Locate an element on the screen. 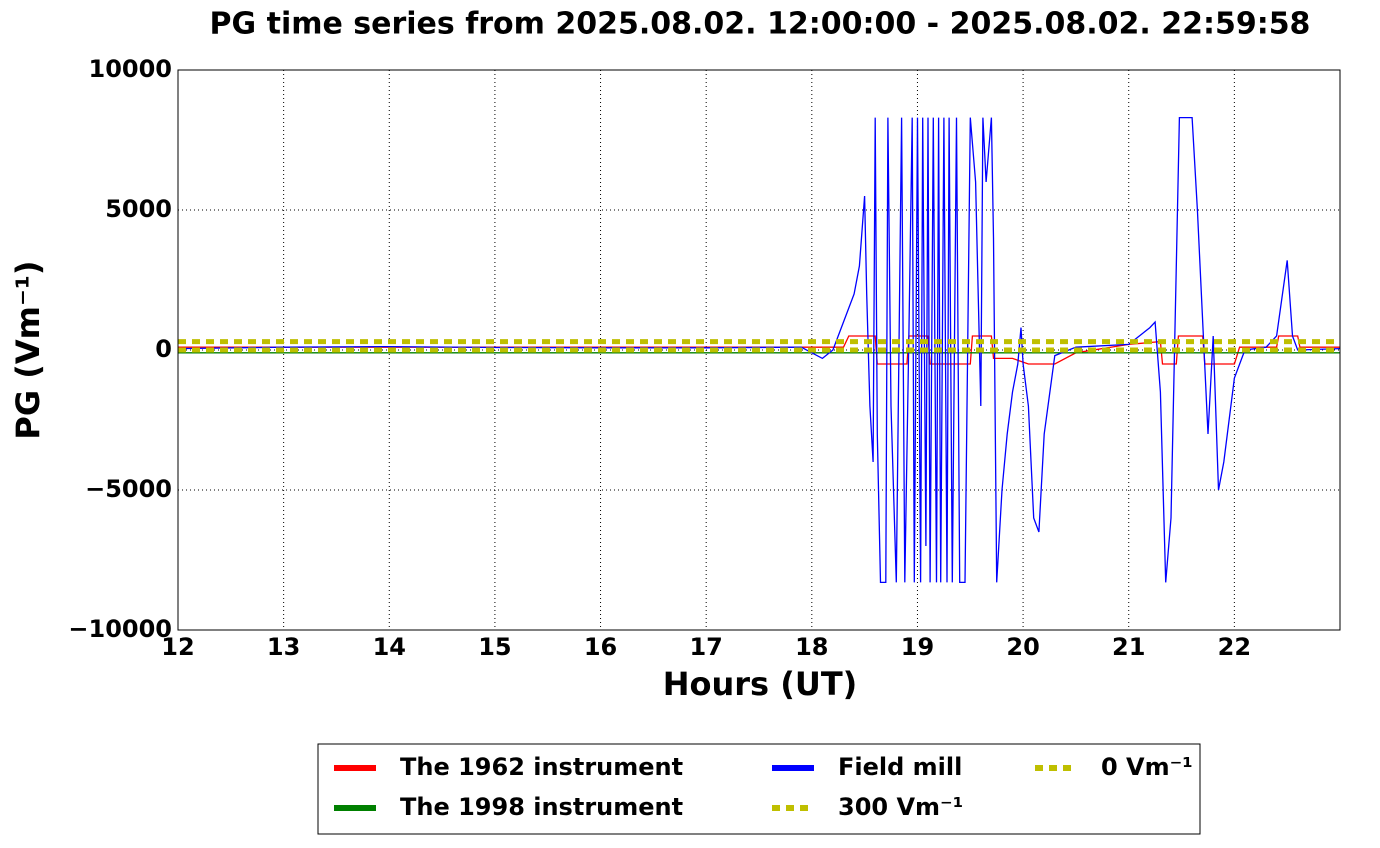  x-tick-label: 14 is located at coordinates (389, 647).